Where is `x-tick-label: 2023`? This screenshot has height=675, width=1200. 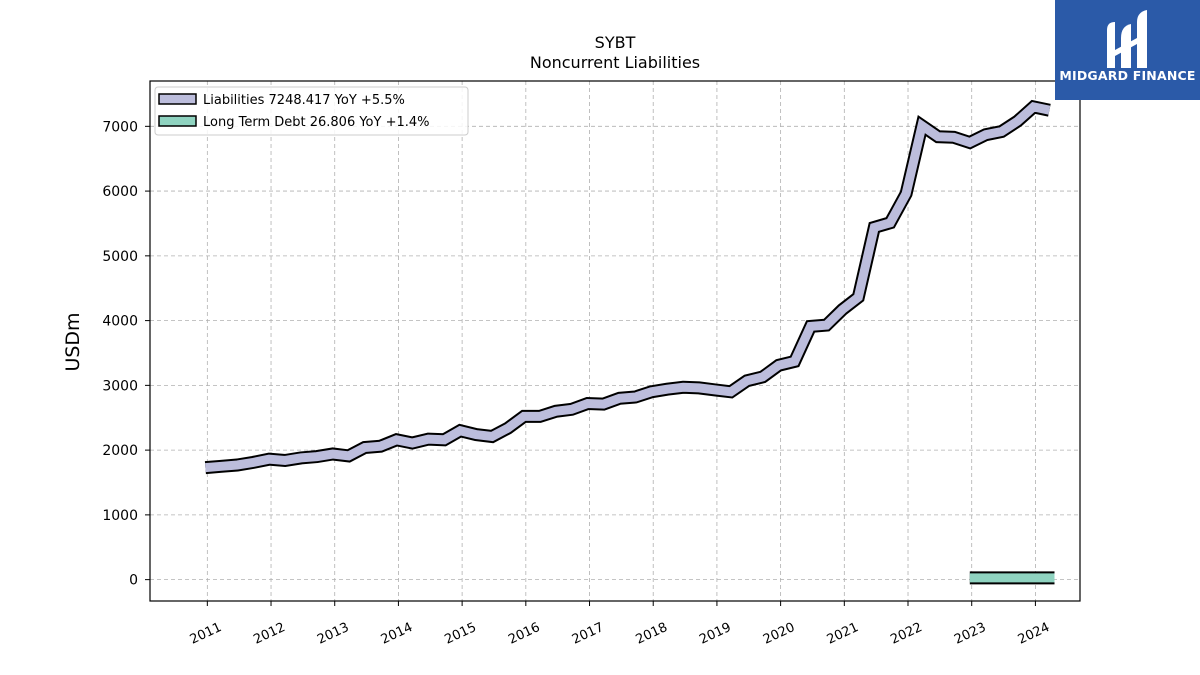
x-tick-label: 2023 is located at coordinates (970, 634).